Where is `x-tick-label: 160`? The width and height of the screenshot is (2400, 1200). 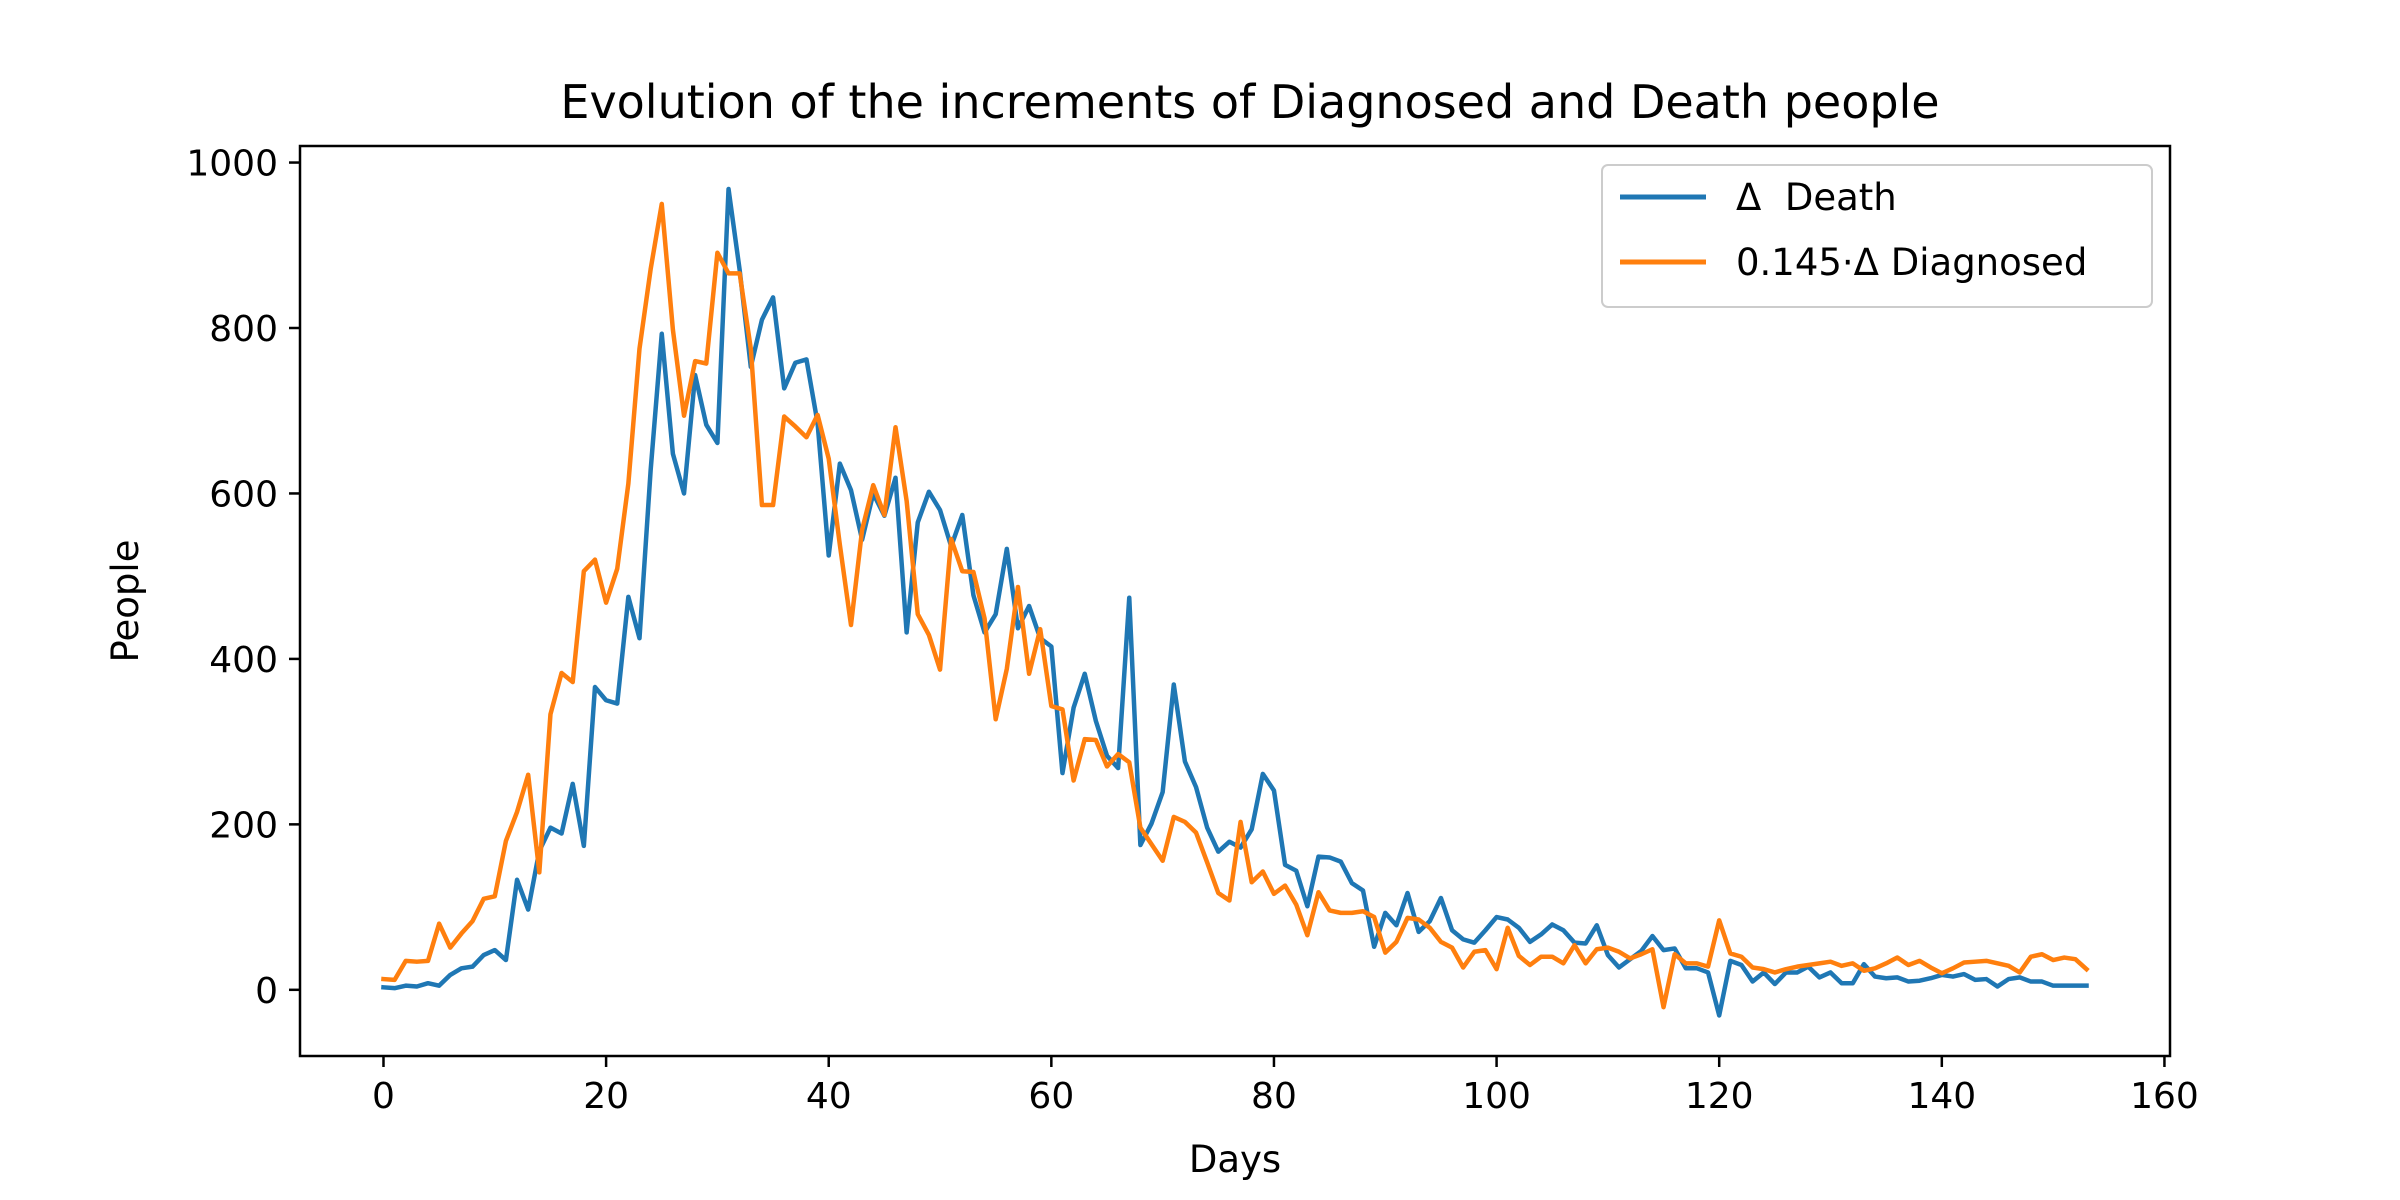
x-tick-label: 160 is located at coordinates (2164, 1096).